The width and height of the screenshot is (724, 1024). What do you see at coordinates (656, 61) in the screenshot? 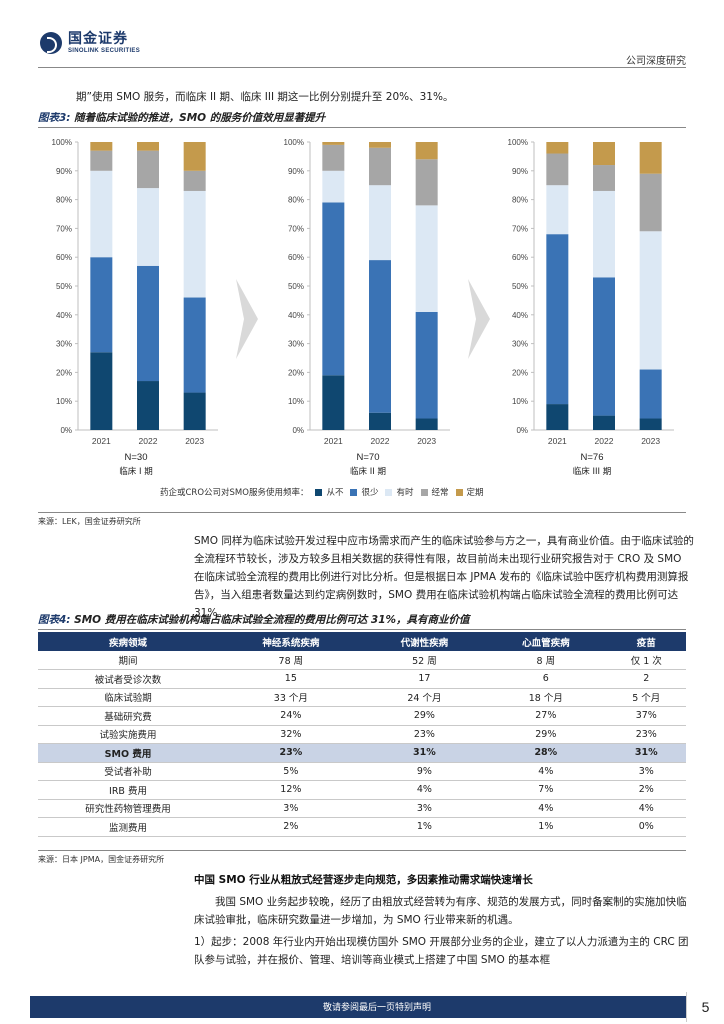
I see `report-type: 公司深度研究` at bounding box center [656, 61].